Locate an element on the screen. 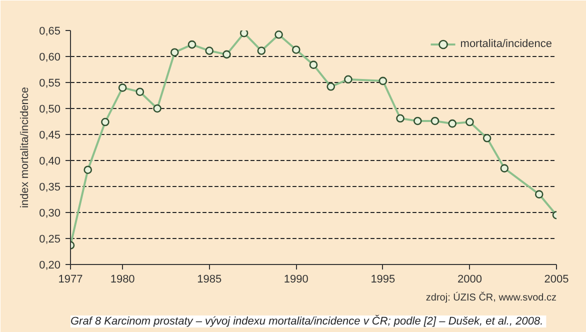  y-tick-label: 0,50 is located at coordinates (50, 110).